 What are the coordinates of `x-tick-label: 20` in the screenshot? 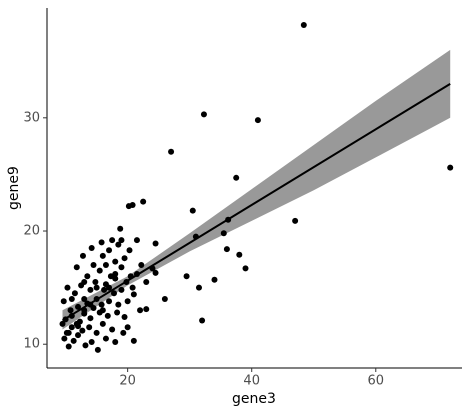 It's located at (127, 381).